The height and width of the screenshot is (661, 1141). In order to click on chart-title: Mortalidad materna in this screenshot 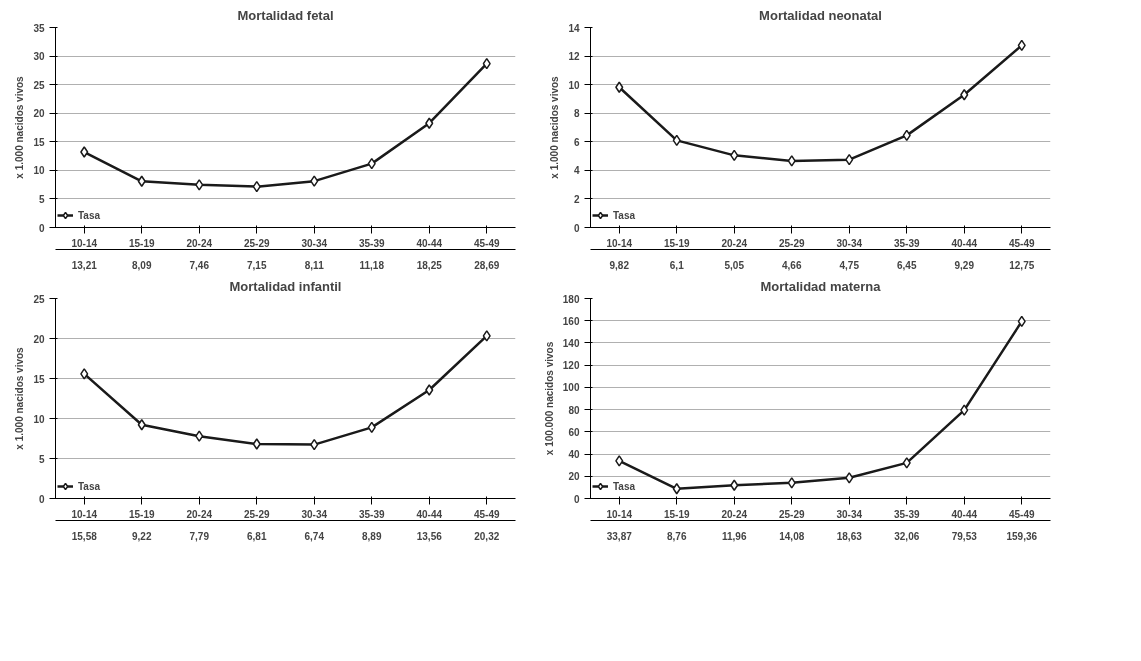, I will do `click(821, 286)`.